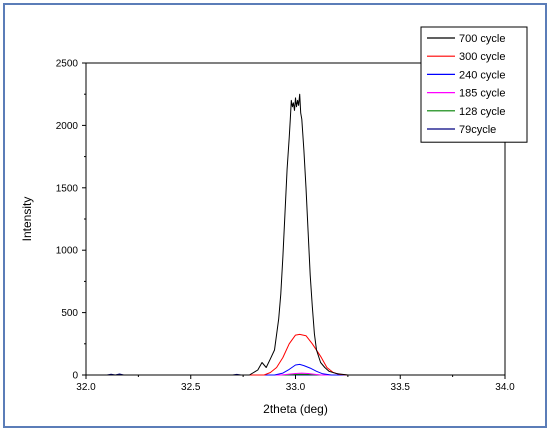 The width and height of the screenshot is (550, 431). I want to click on y-tick-label: 1500, so click(67, 188).